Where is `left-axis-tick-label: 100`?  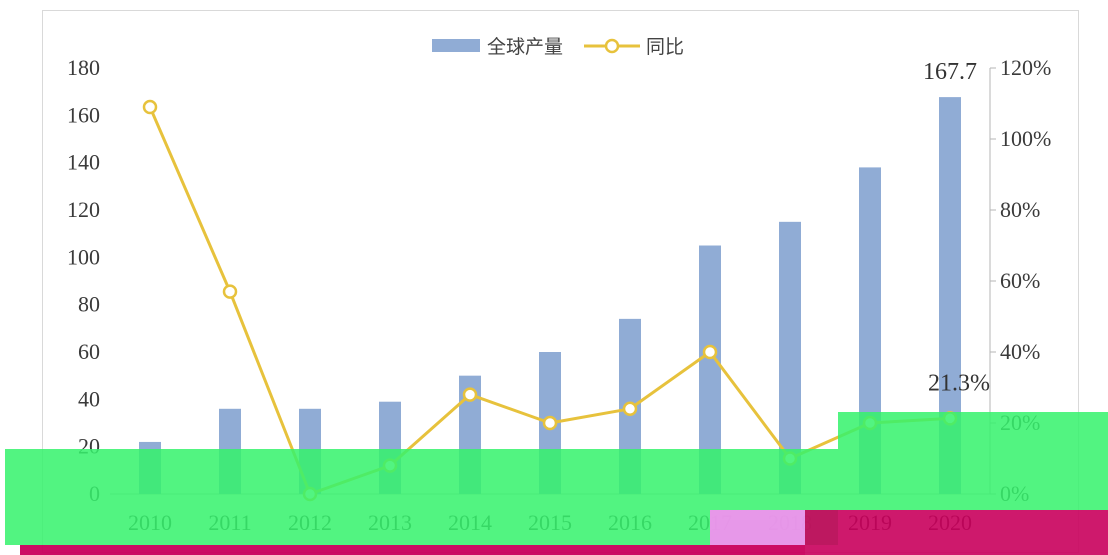 left-axis-tick-label: 100 is located at coordinates (83, 256).